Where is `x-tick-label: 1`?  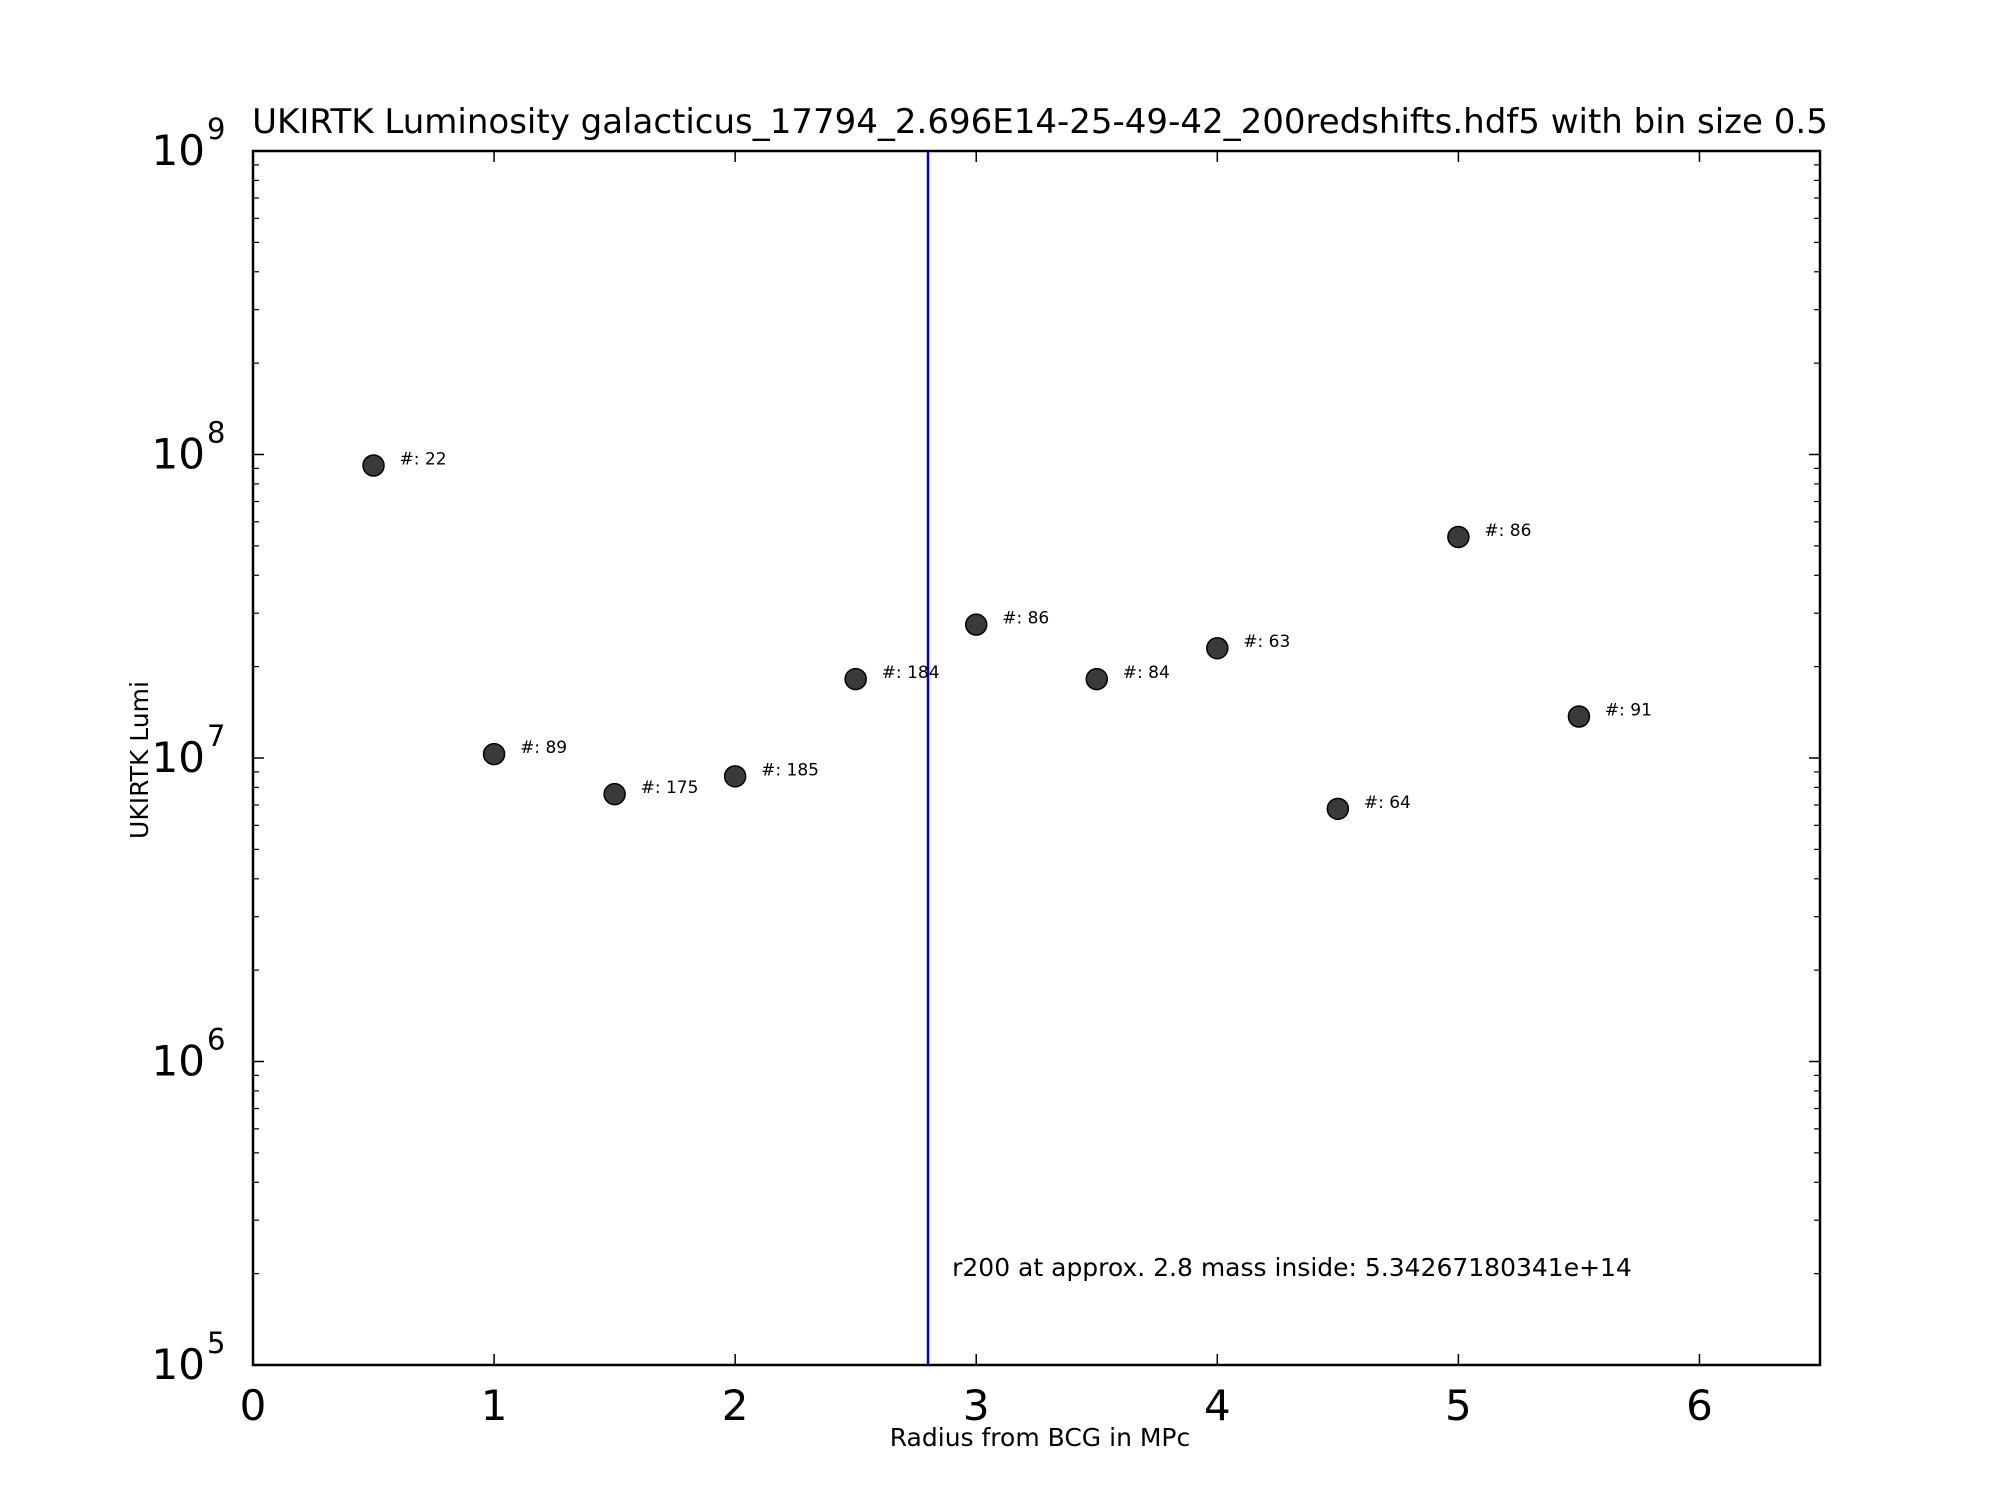 x-tick-label: 1 is located at coordinates (494, 1405).